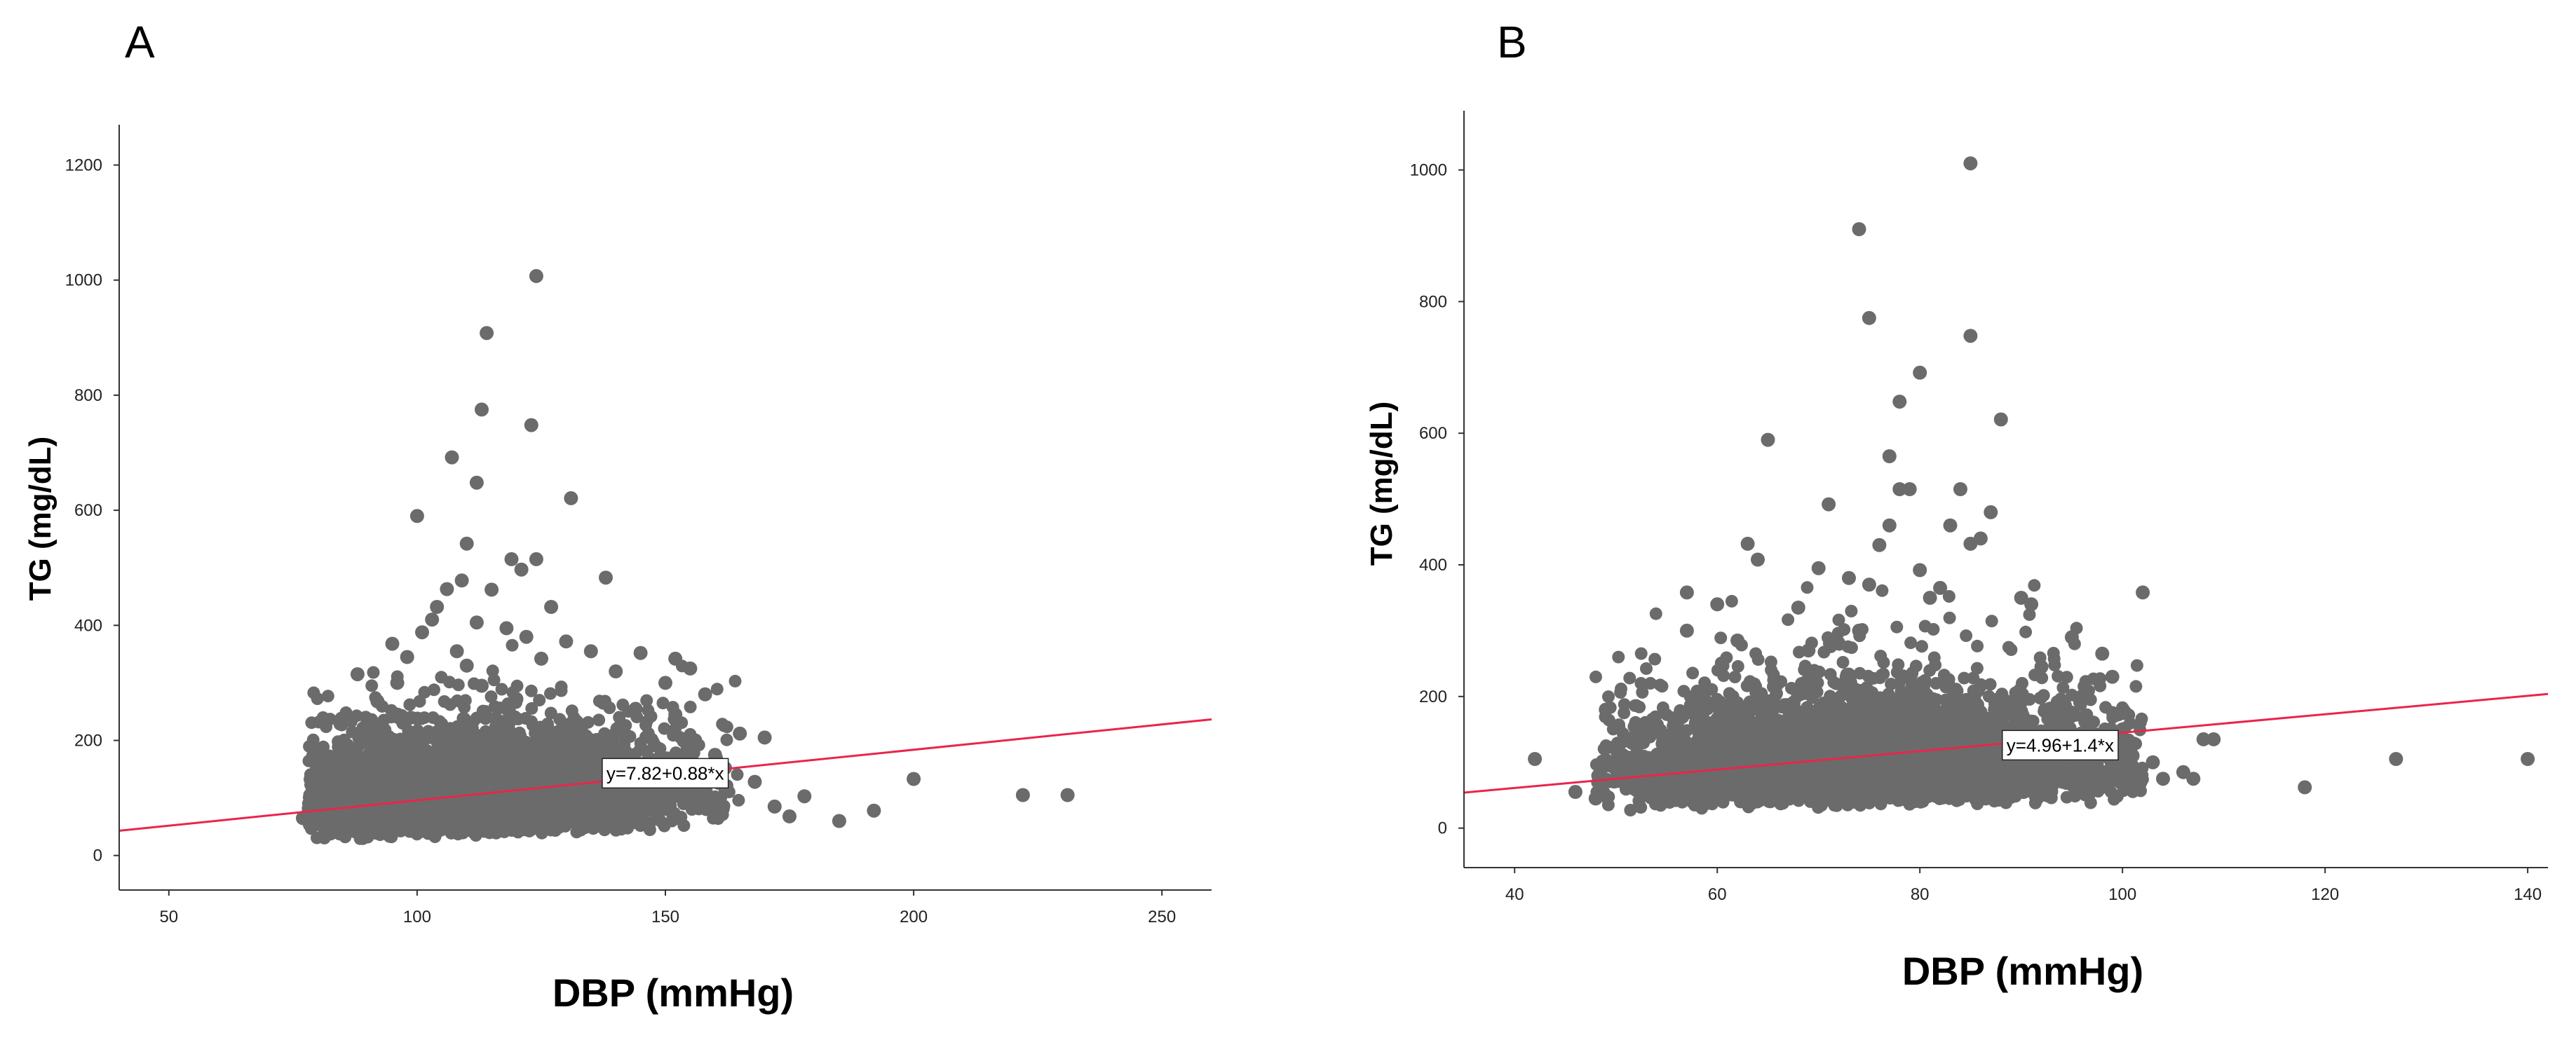  I want to click on y-axis-label-a: TG (mg/dL), so click(40, 519).